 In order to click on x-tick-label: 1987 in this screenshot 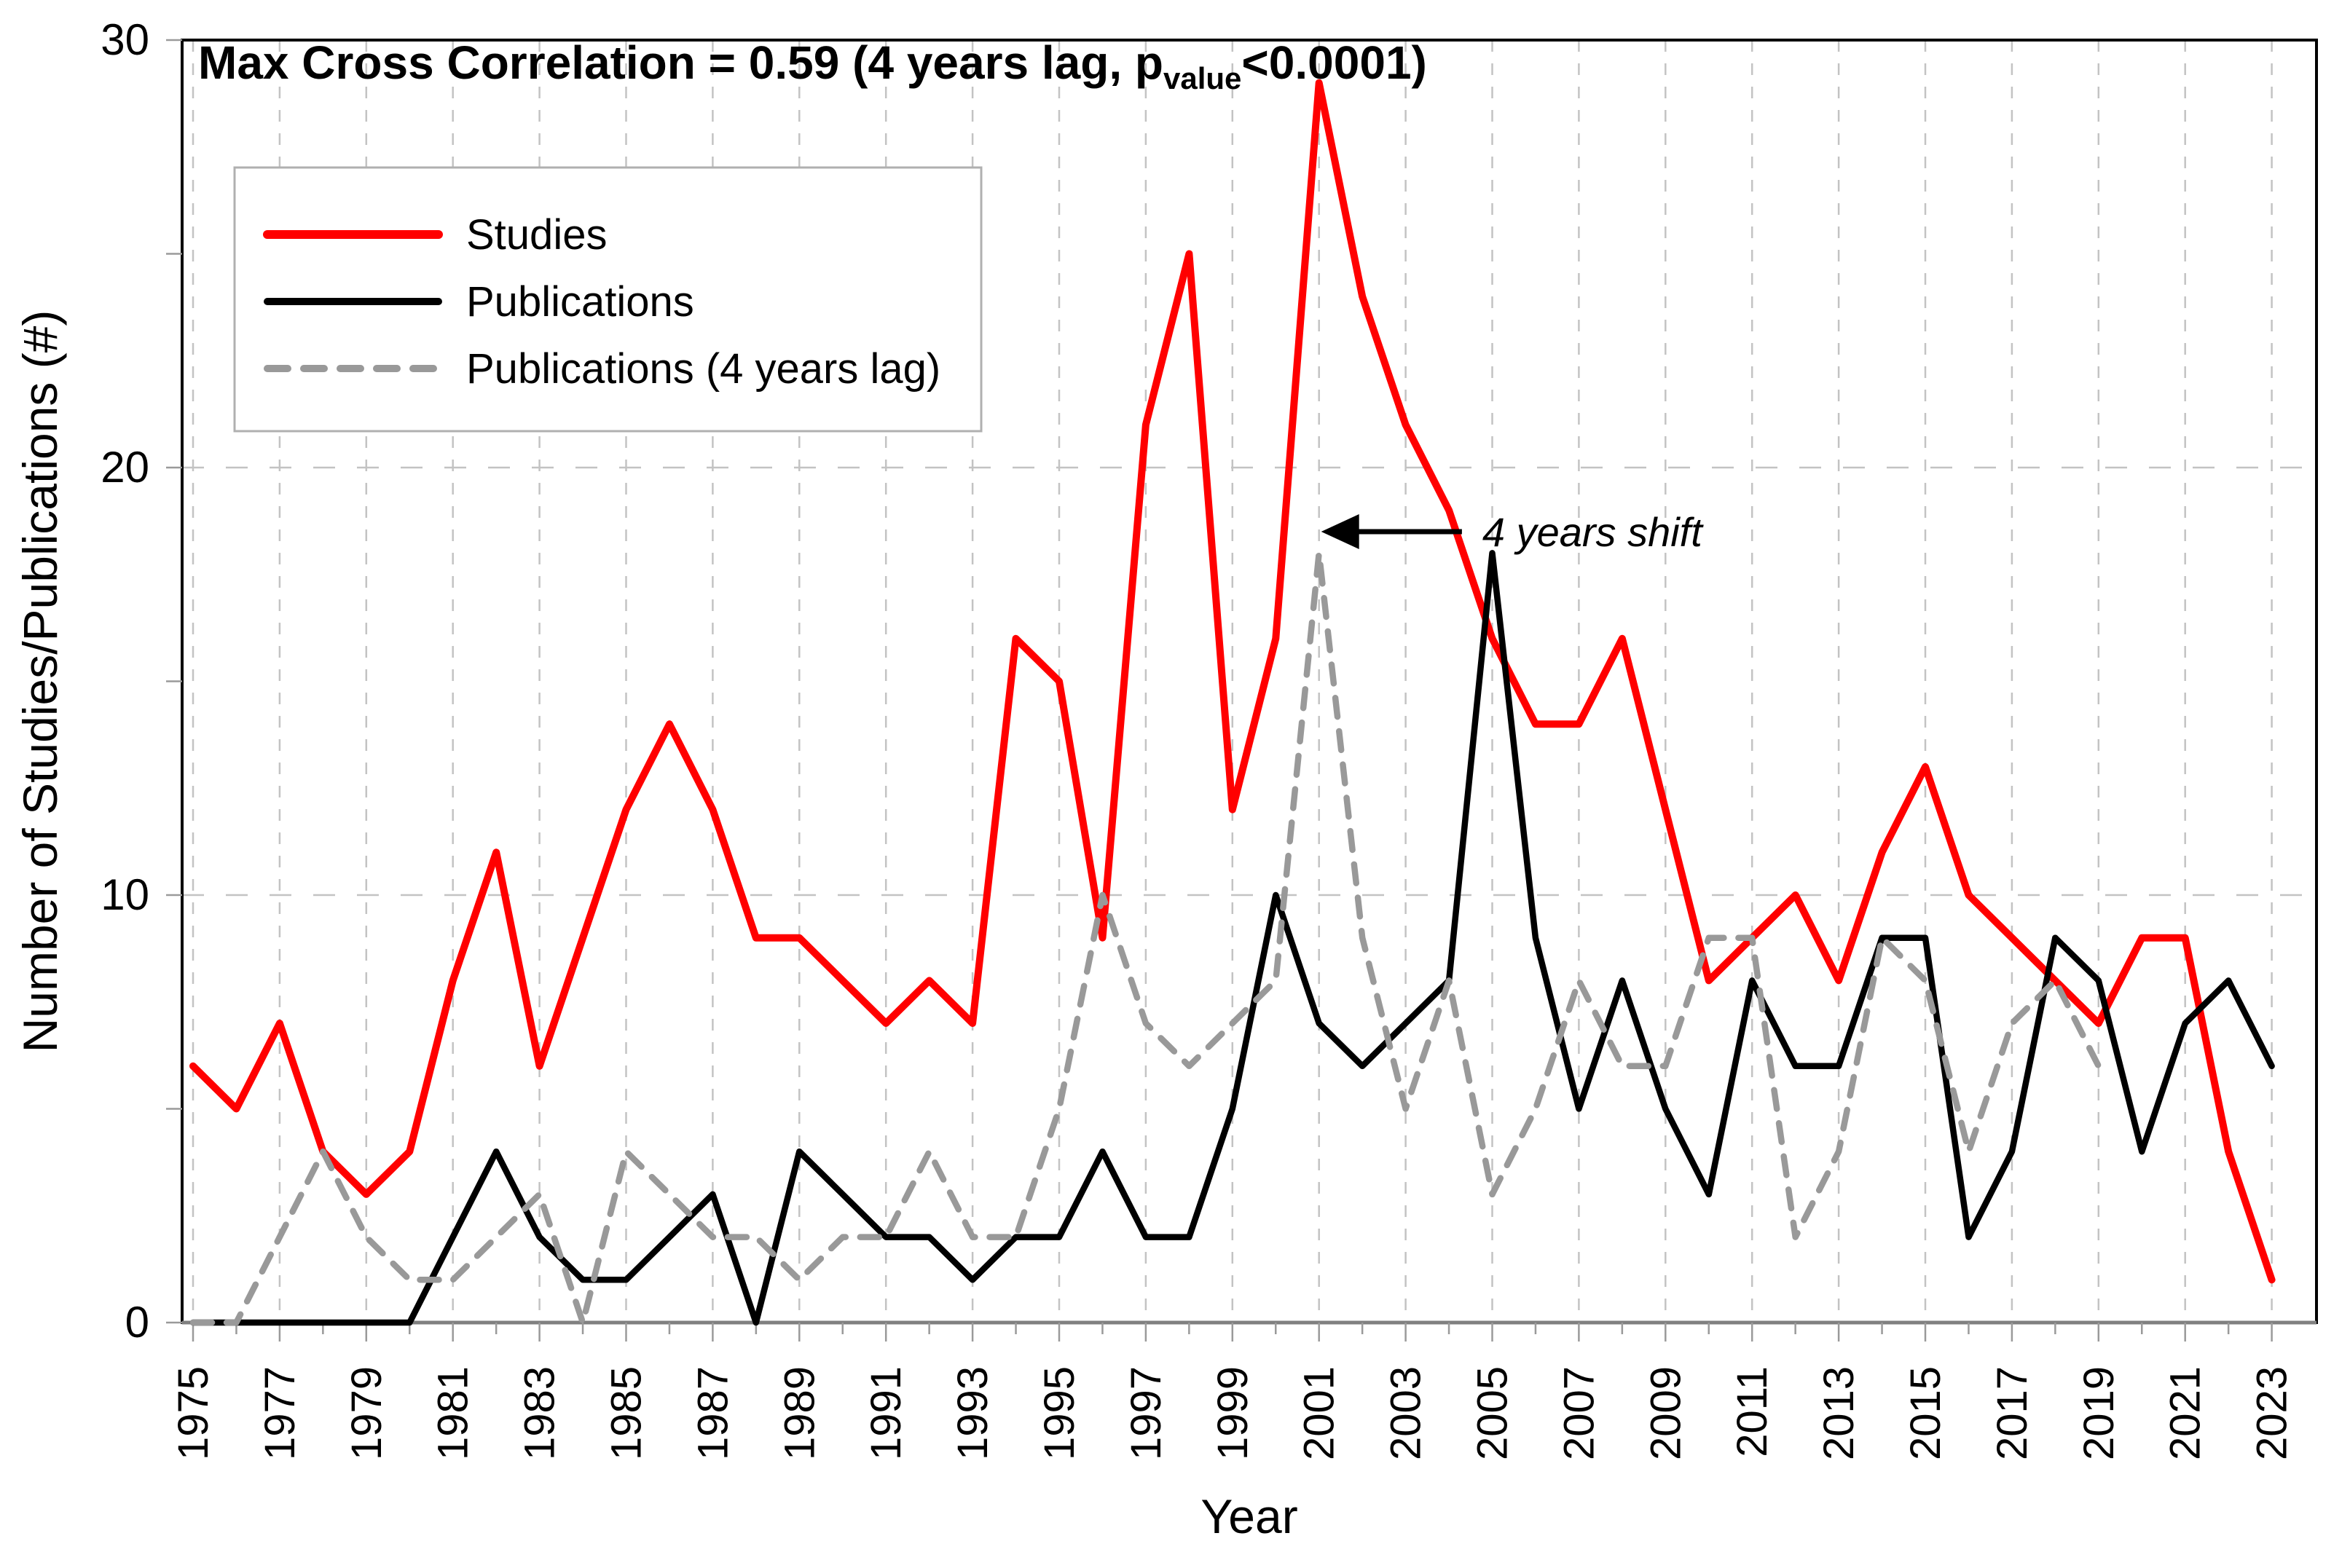, I will do `click(712, 1413)`.